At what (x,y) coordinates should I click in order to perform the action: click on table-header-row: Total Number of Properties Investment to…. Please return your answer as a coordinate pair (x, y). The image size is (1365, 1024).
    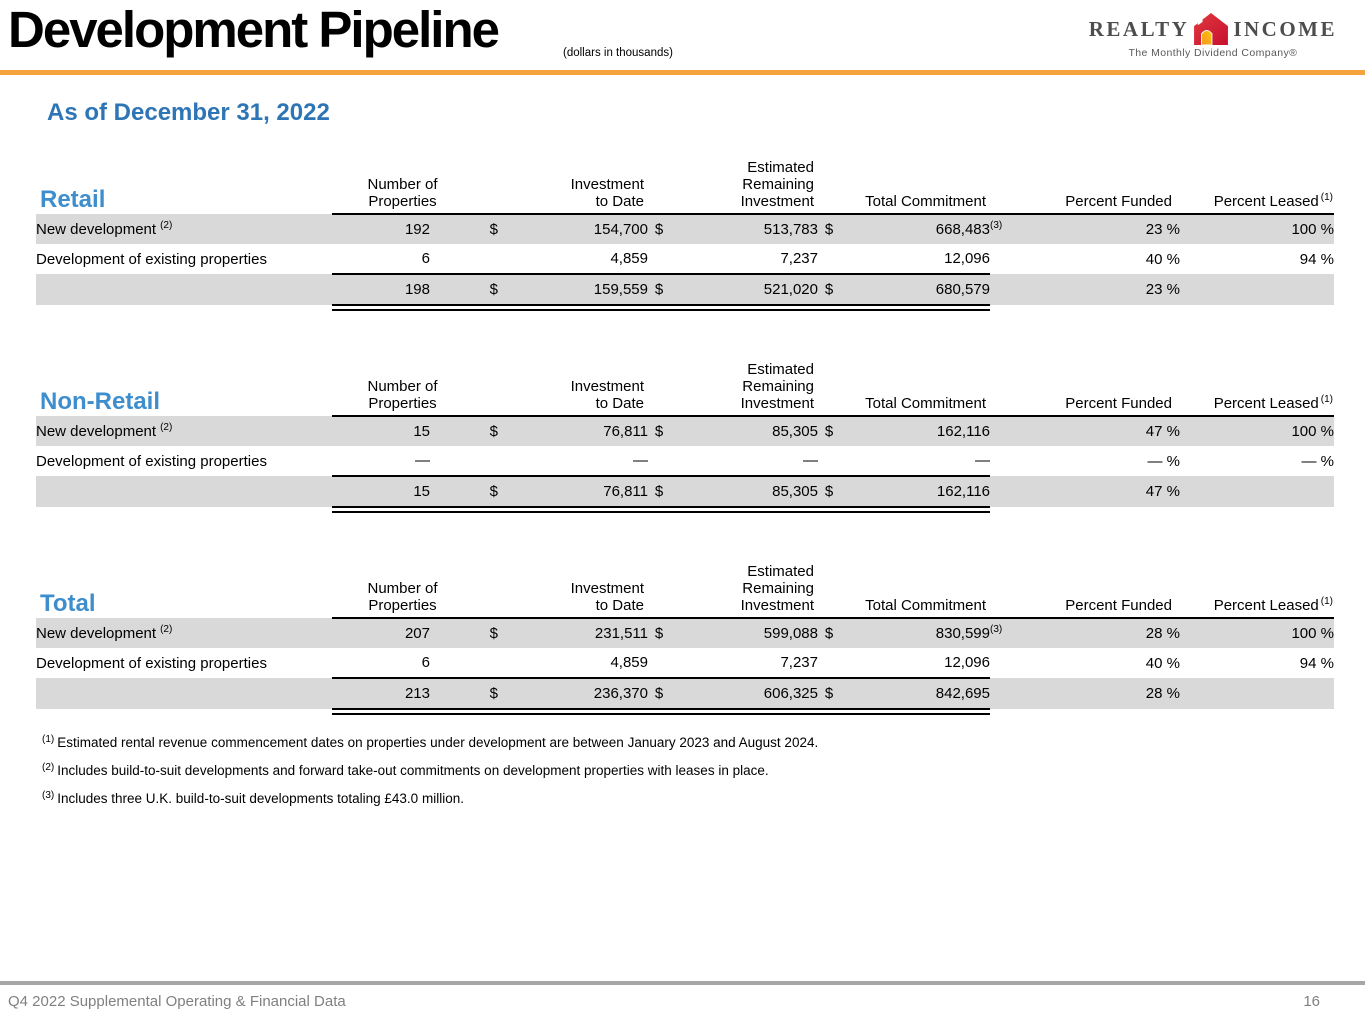
    Looking at the image, I should click on (685, 591).